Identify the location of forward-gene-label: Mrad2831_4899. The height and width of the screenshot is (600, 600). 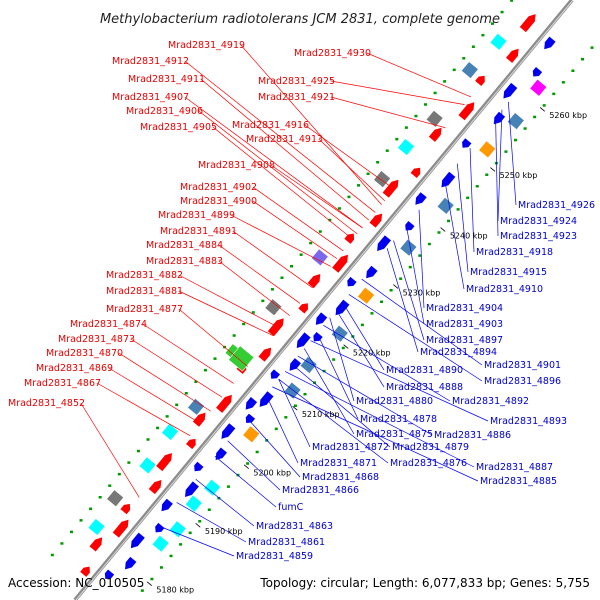
(196, 215).